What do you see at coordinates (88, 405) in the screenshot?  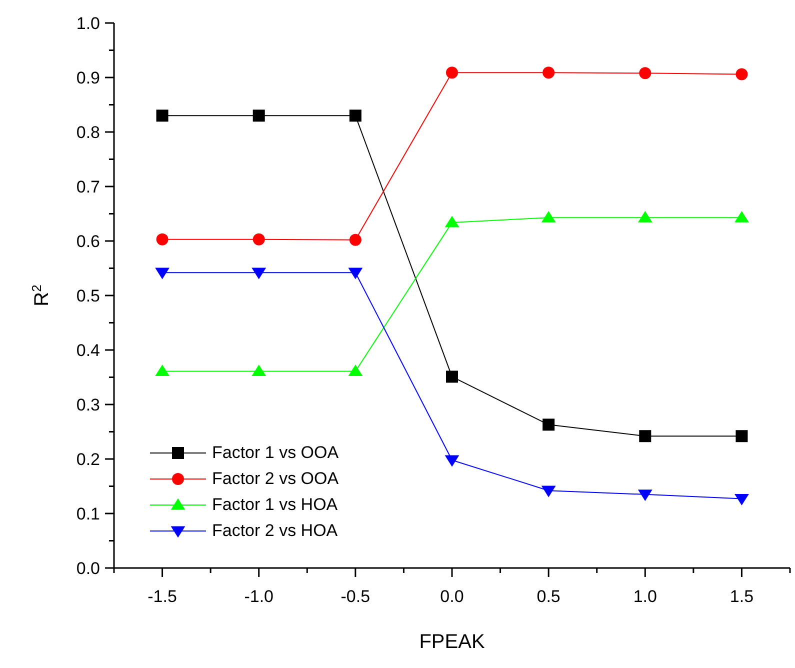 I see `y-tick-label: 0.3` at bounding box center [88, 405].